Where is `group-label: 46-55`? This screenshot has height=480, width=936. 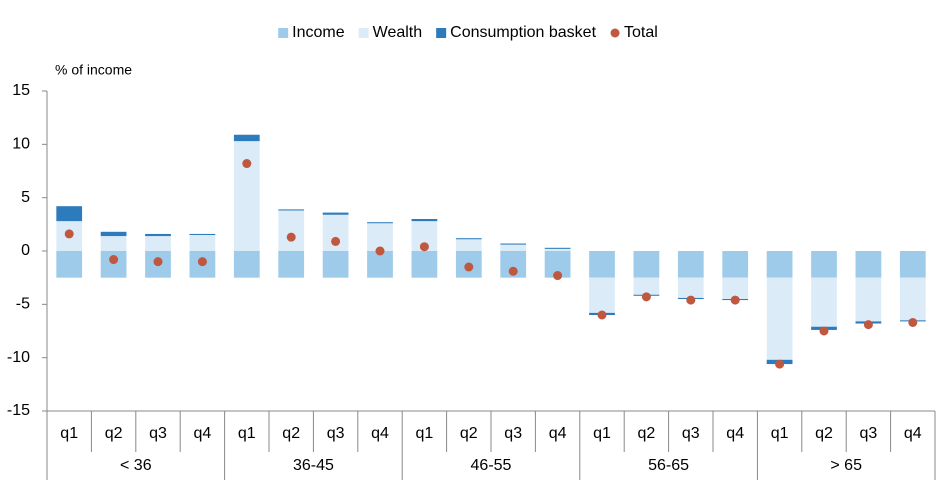
group-label: 46-55 is located at coordinates (491, 465).